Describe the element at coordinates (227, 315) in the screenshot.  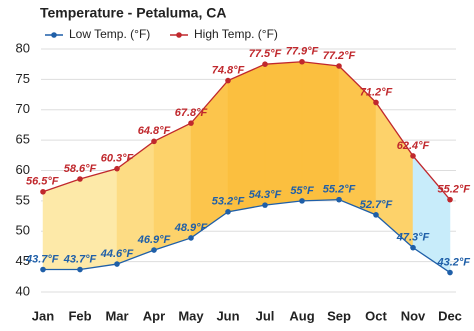
I see `x-tick-label: Jun` at that location.